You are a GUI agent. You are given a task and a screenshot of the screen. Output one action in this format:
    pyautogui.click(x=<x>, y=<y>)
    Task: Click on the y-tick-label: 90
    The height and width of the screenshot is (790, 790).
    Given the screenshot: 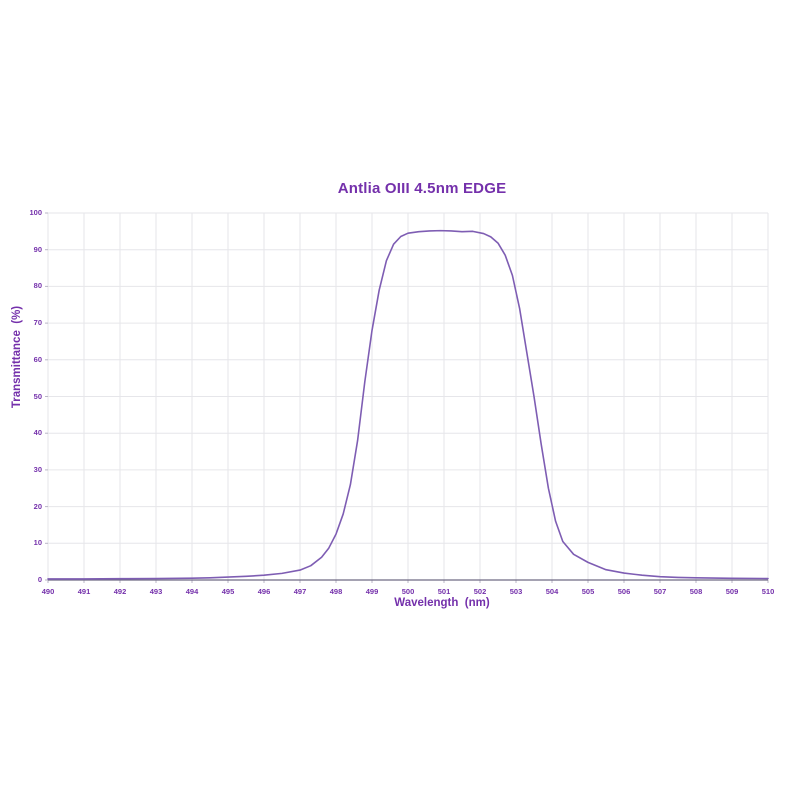 What is the action you would take?
    pyautogui.click(x=37, y=249)
    